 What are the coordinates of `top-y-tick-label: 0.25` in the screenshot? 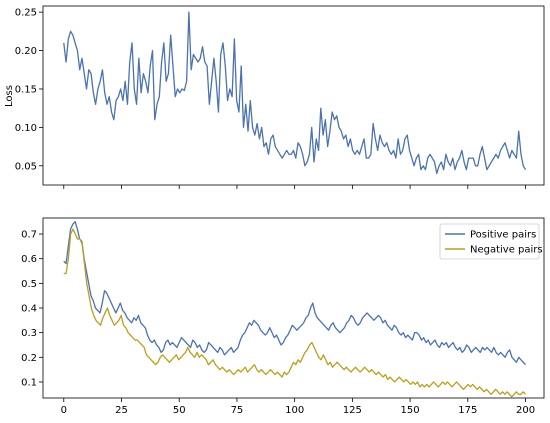 It's located at (26, 13).